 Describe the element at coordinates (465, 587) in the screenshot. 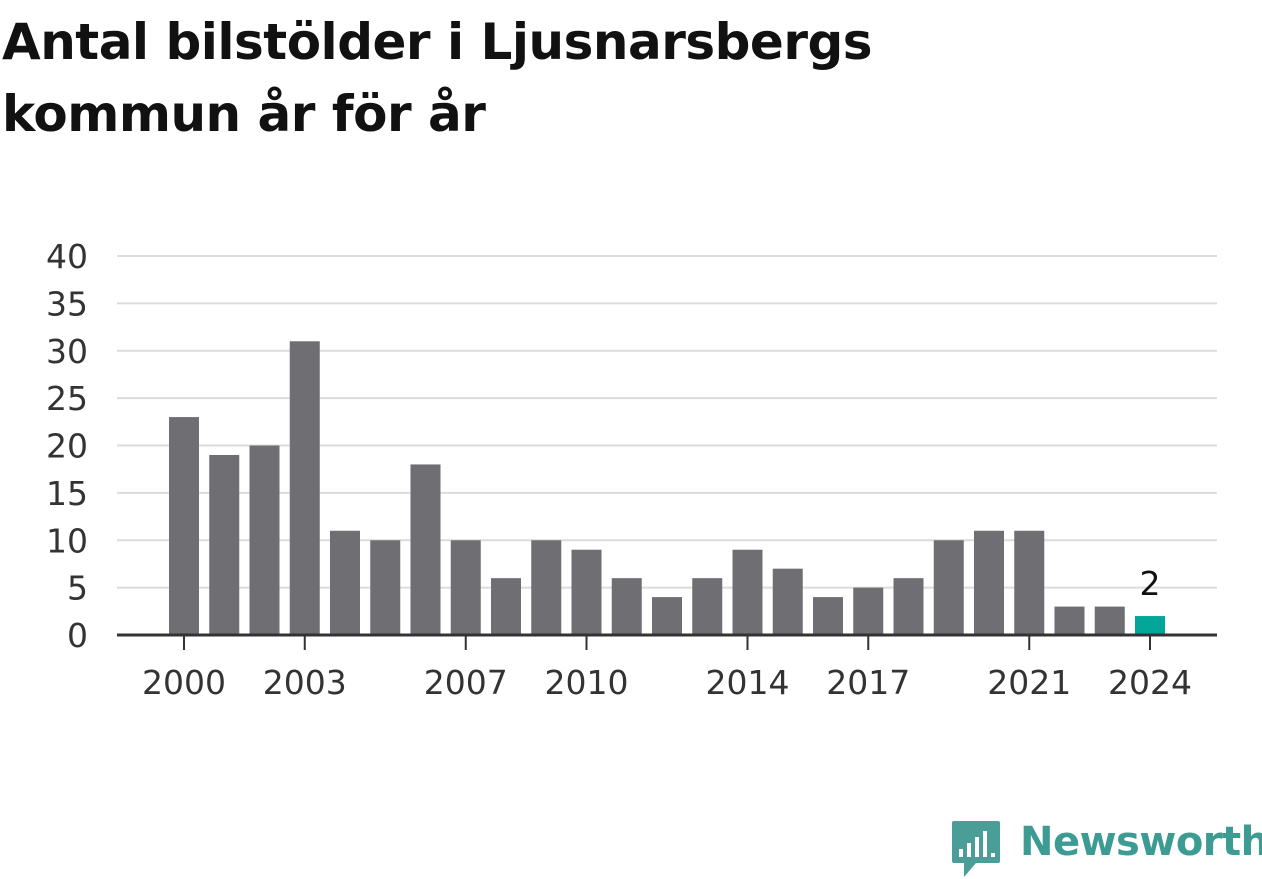

I see `bar-2007` at that location.